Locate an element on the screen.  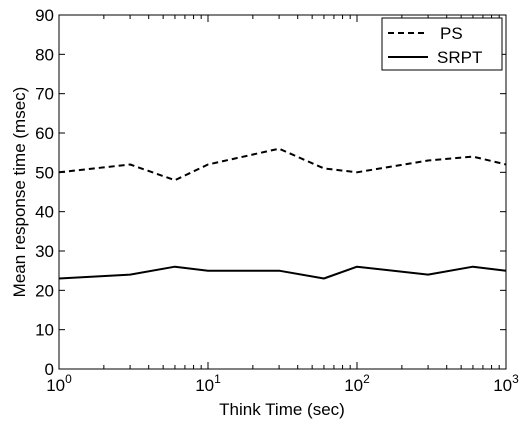
legend-box is located at coordinates (442, 44).